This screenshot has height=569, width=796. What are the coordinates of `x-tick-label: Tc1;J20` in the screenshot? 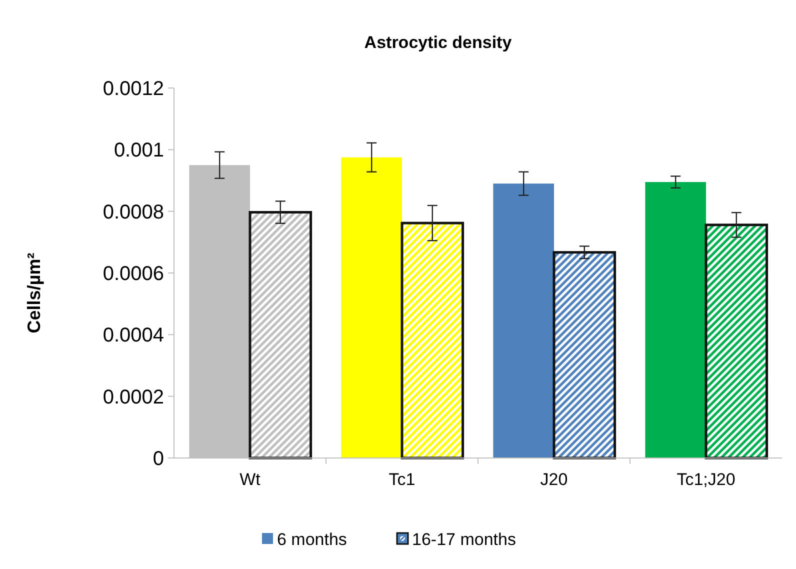 It's located at (706, 479).